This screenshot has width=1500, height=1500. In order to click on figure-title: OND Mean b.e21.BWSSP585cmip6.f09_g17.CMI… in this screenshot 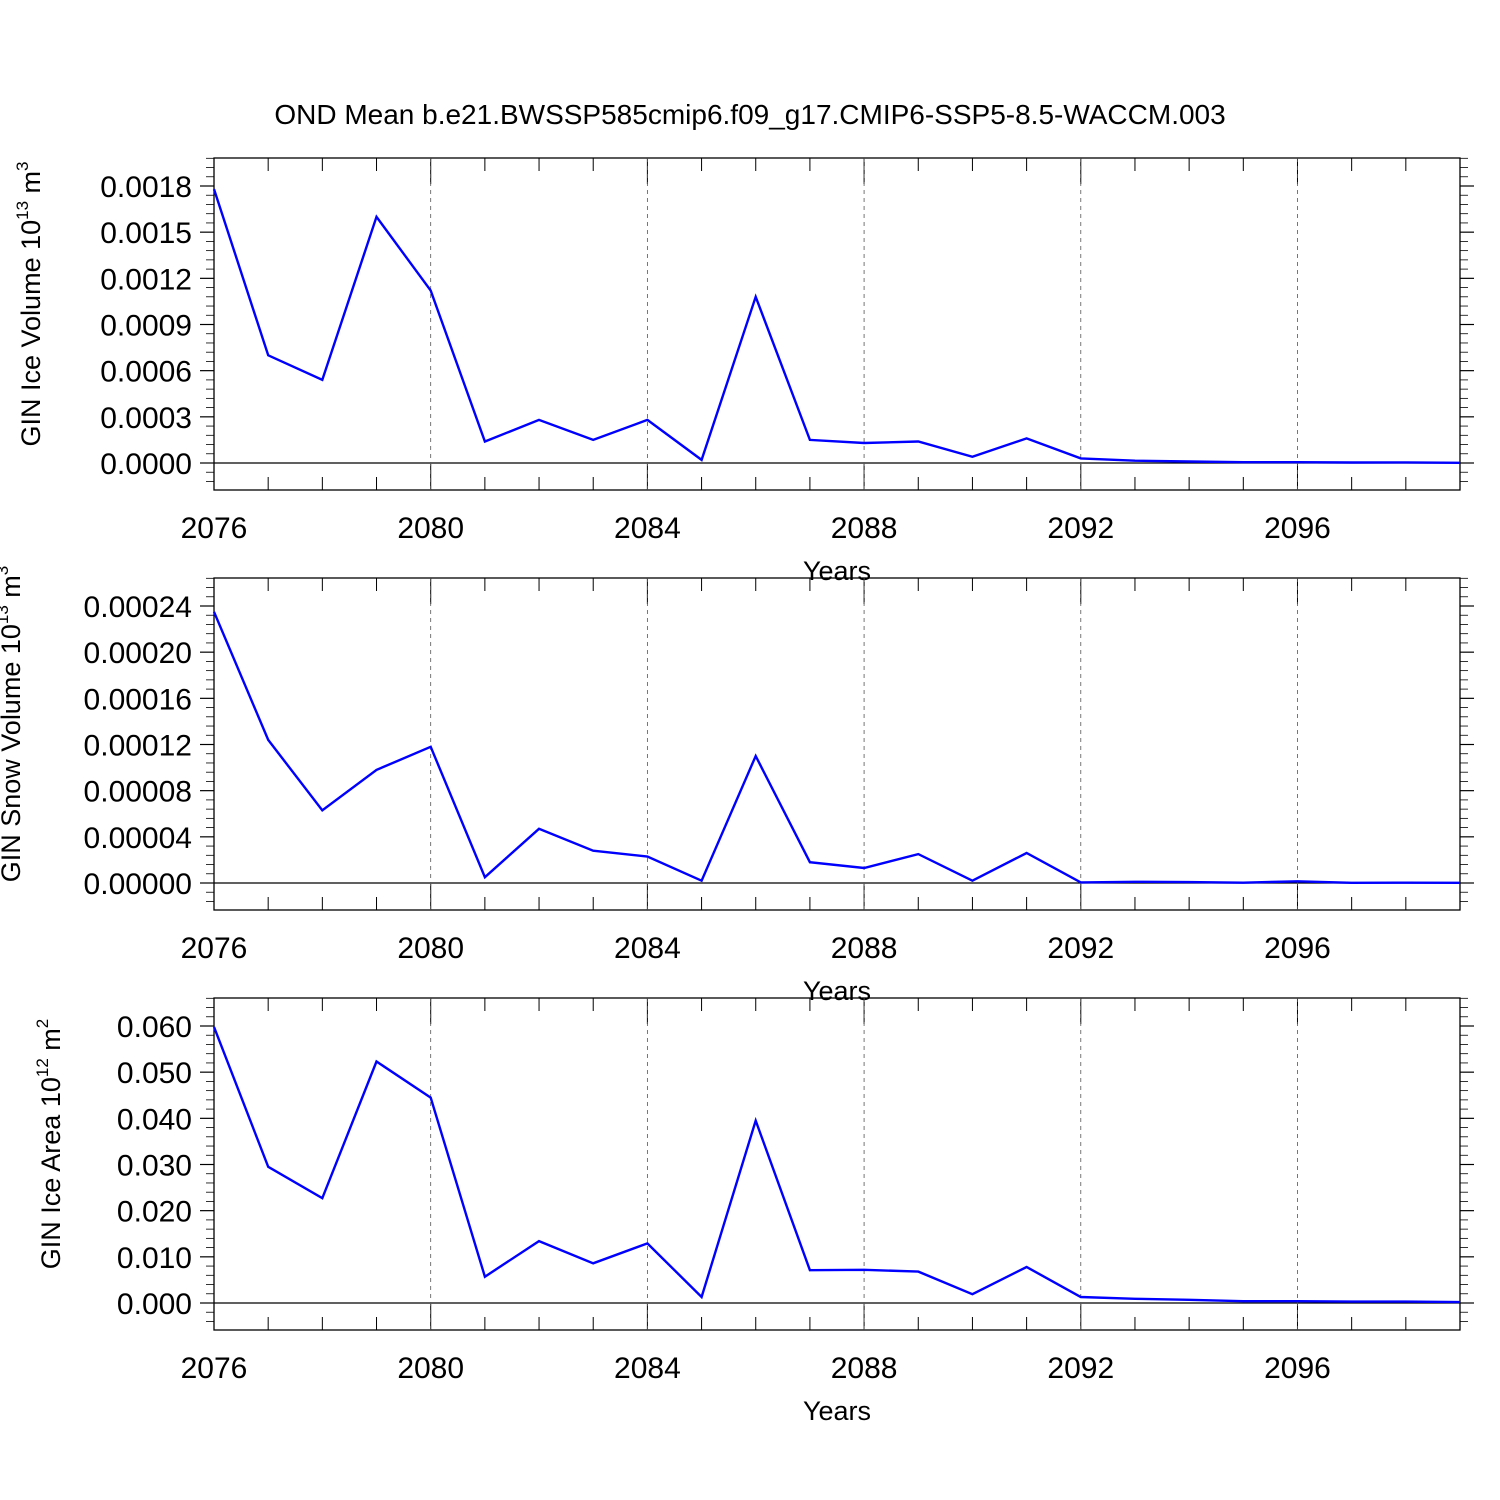, I will do `click(749, 114)`.